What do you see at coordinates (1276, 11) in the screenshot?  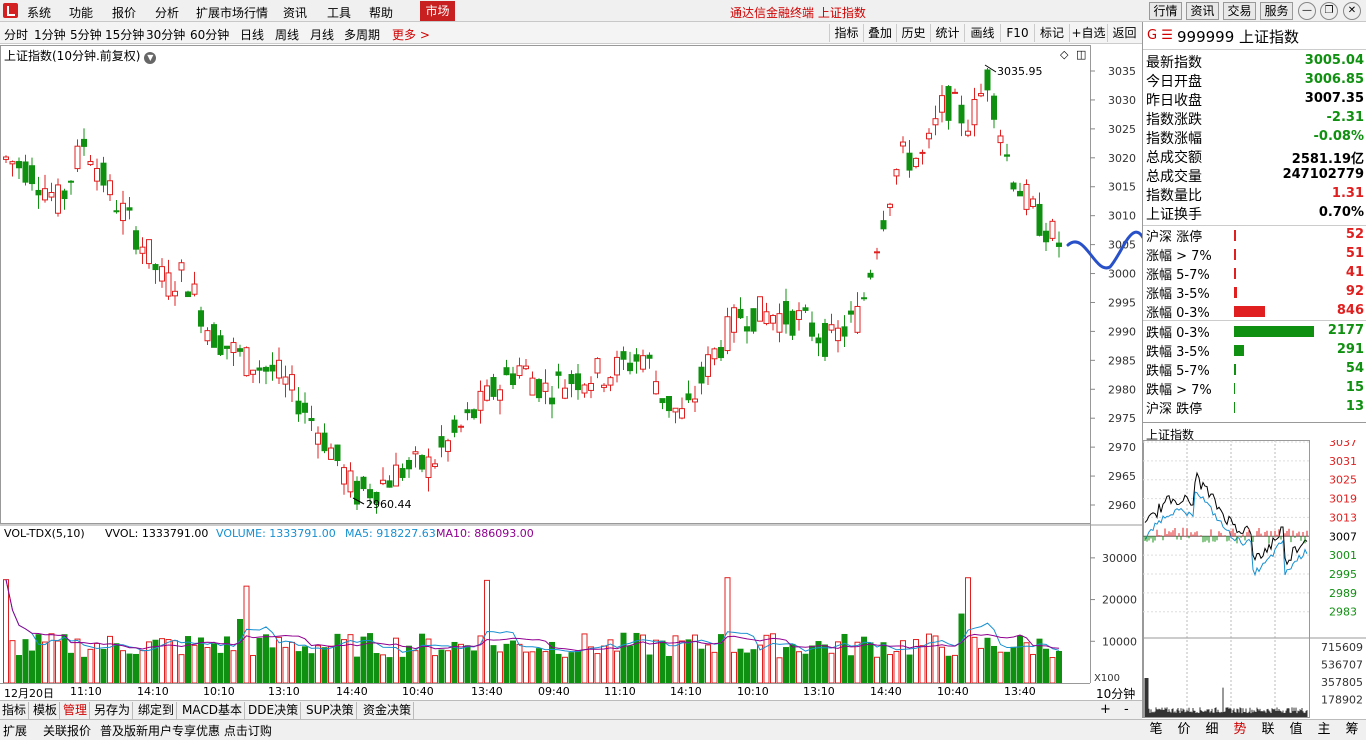 I see `service-button: 服务` at bounding box center [1276, 11].